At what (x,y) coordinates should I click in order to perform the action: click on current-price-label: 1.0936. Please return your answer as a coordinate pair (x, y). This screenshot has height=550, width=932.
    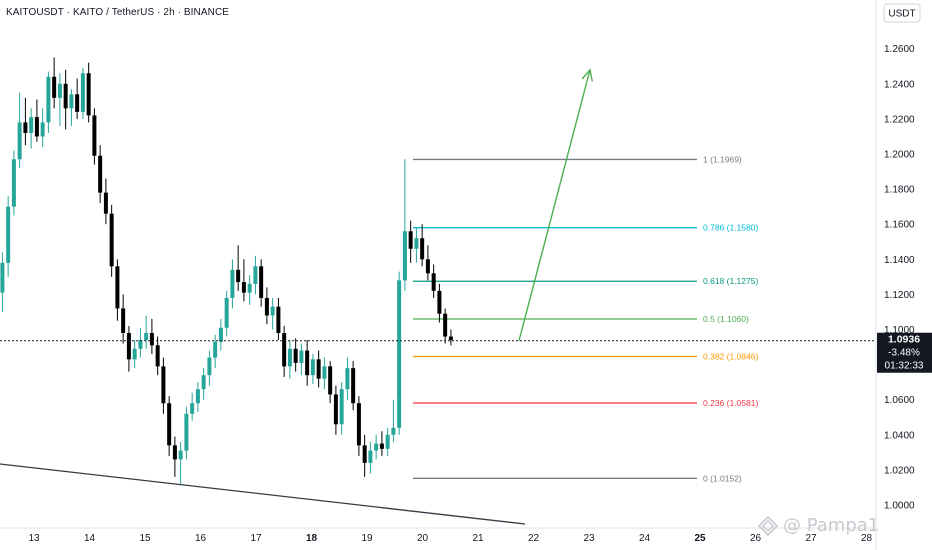
    Looking at the image, I should click on (904, 340).